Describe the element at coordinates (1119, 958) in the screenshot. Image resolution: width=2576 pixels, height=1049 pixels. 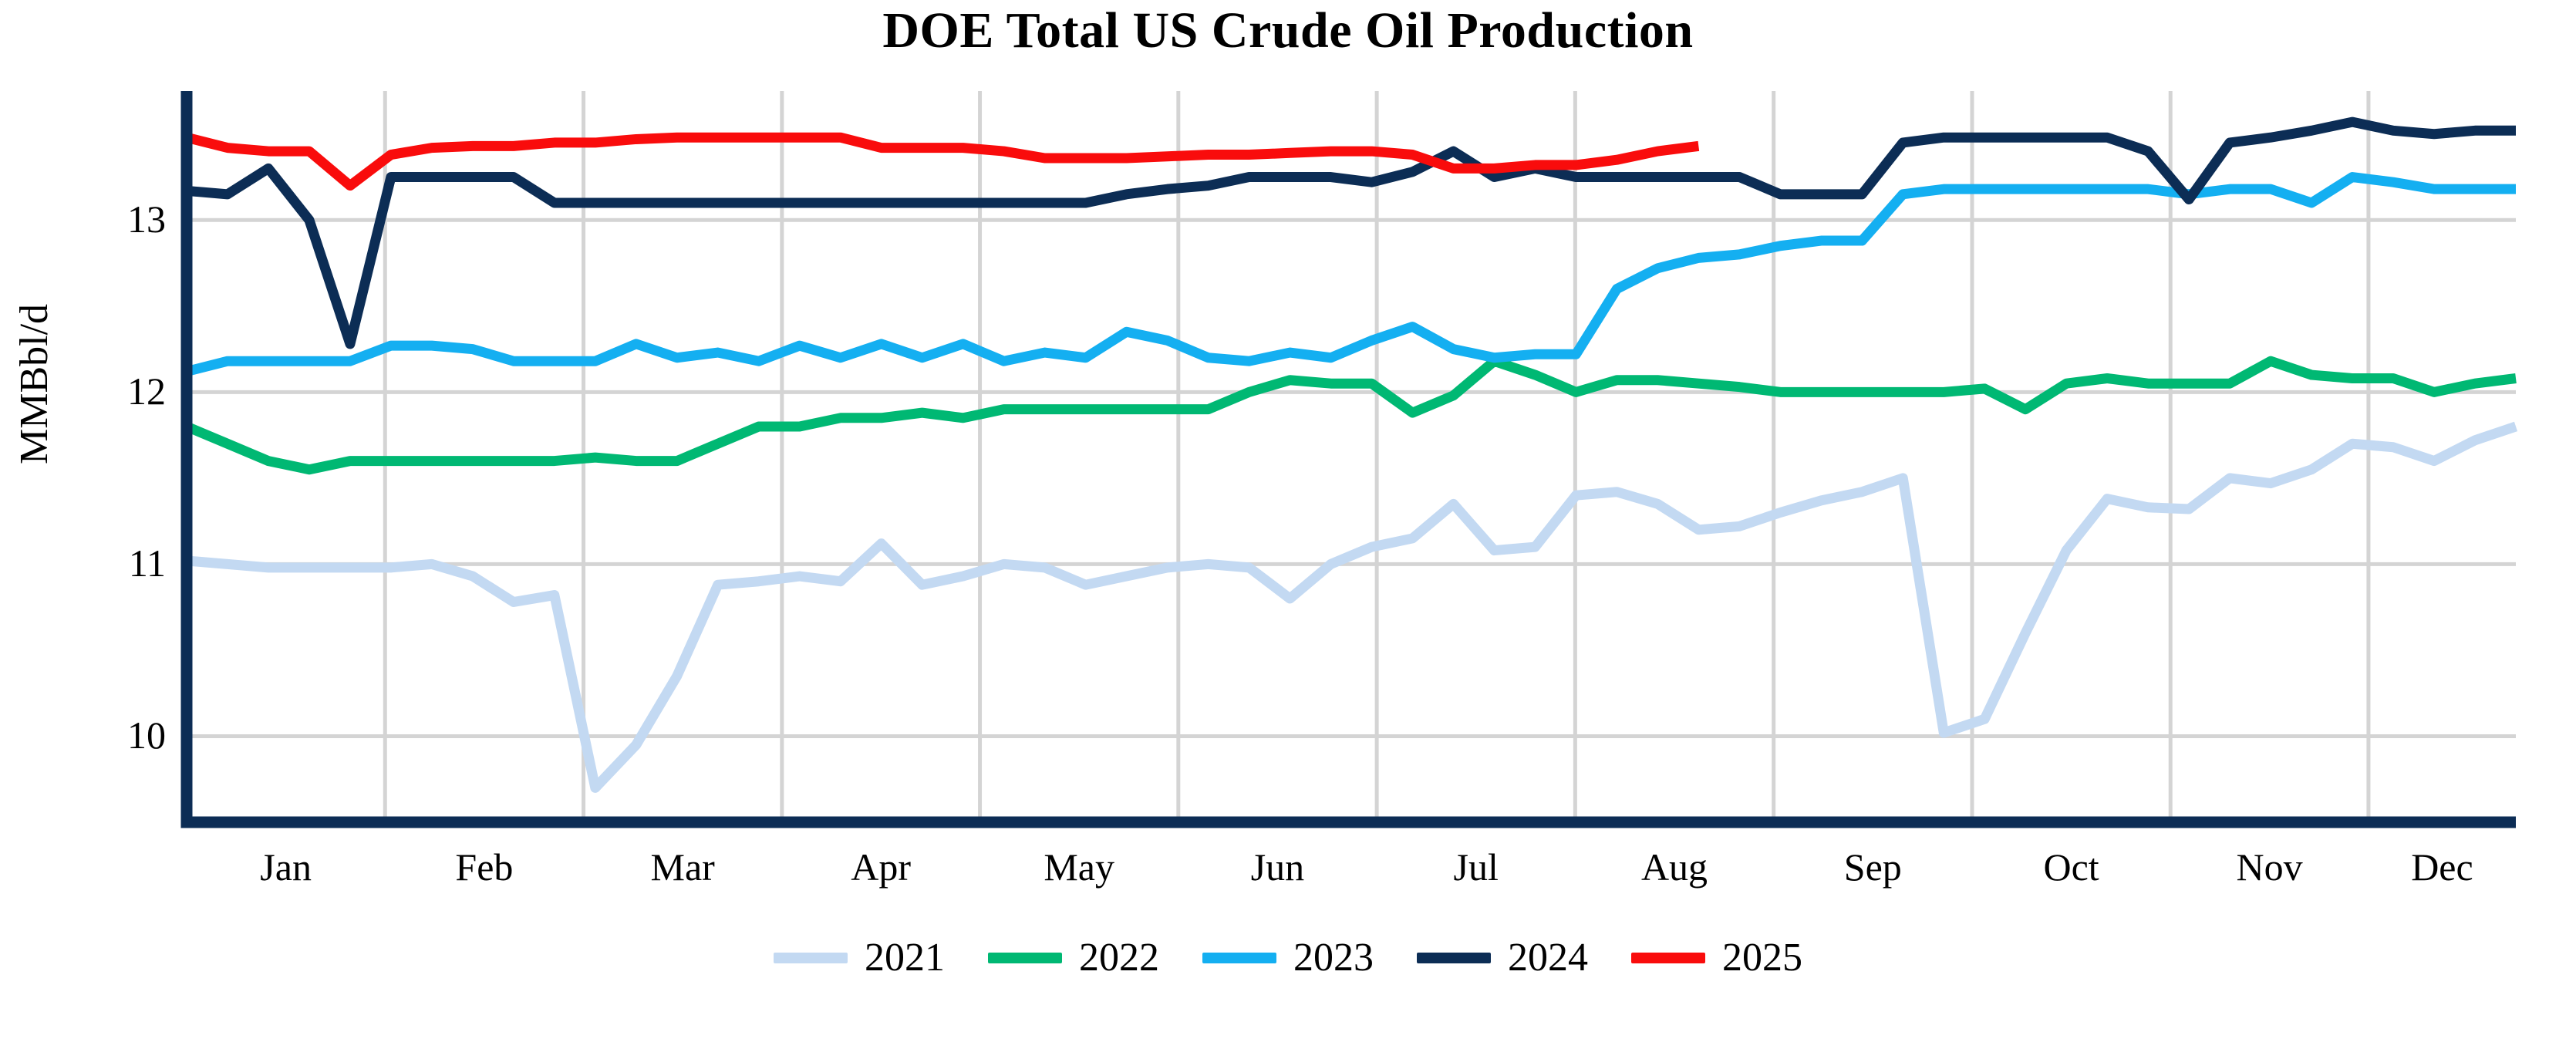
I see `legend-label-2022: 2022` at that location.